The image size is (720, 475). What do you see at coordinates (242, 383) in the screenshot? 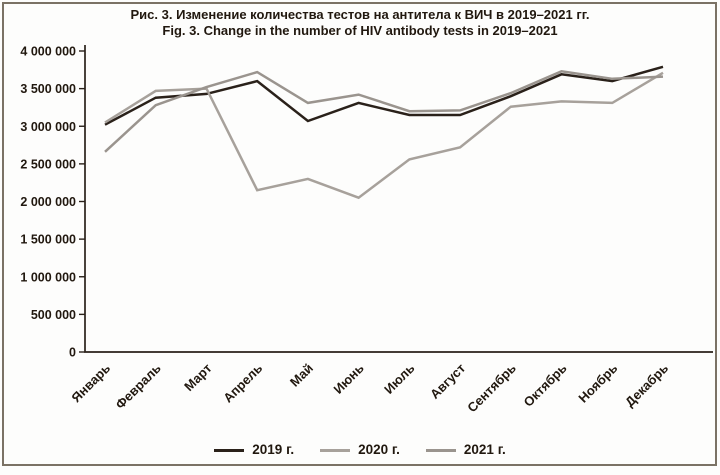
I see `x-axis-label: Апрель` at bounding box center [242, 383].